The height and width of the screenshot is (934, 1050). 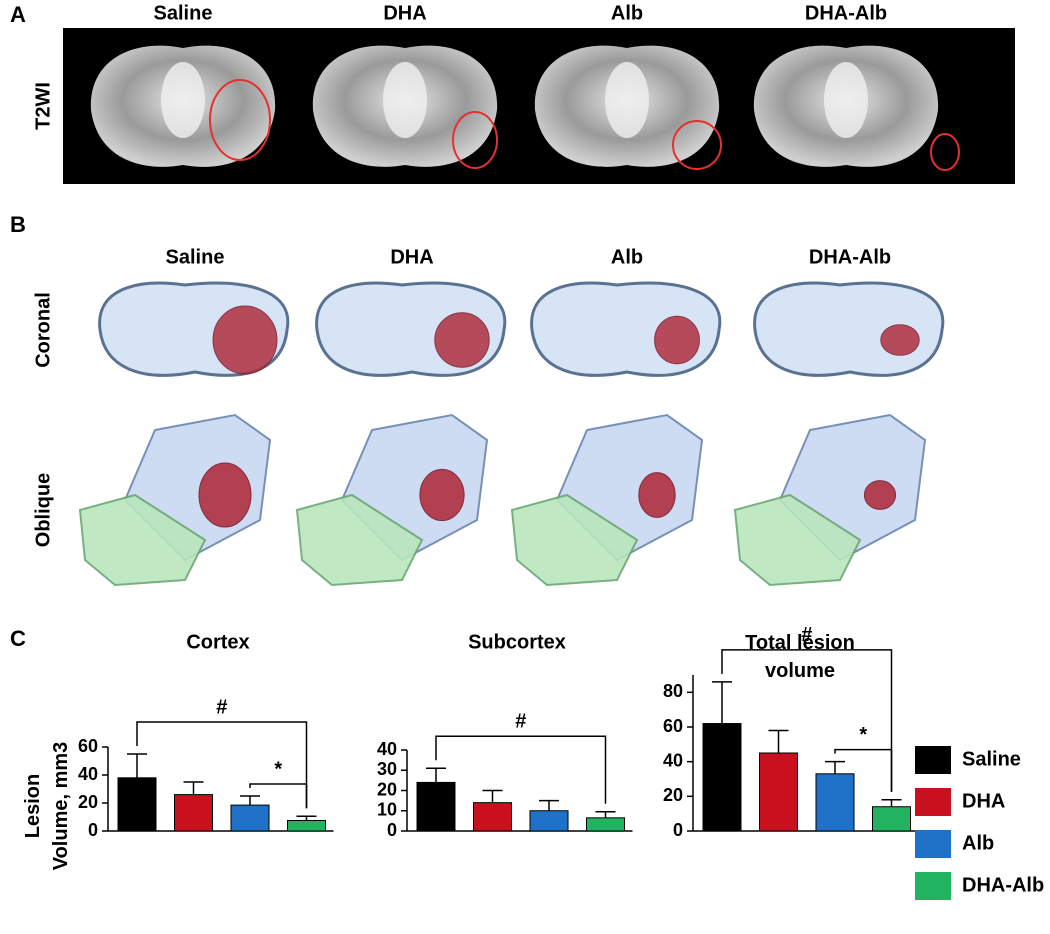 What do you see at coordinates (43, 510) in the screenshot?
I see `row-label: Oblique` at bounding box center [43, 510].